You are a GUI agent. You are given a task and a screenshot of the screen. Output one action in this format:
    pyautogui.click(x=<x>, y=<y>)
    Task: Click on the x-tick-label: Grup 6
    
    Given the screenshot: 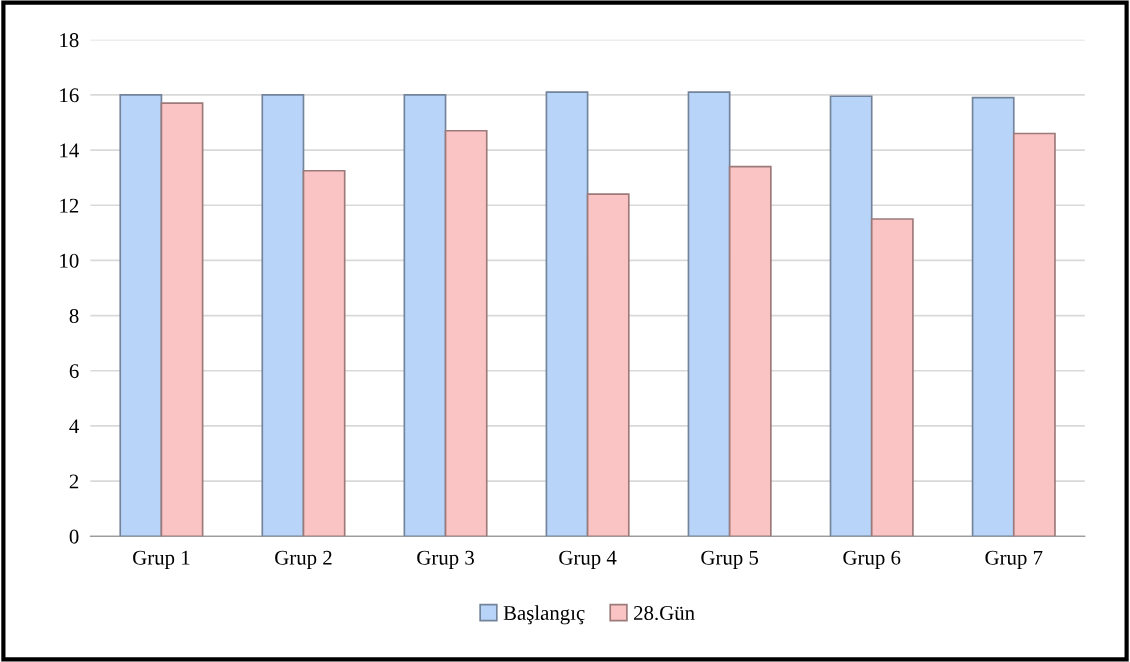 What is the action you would take?
    pyautogui.click(x=872, y=559)
    